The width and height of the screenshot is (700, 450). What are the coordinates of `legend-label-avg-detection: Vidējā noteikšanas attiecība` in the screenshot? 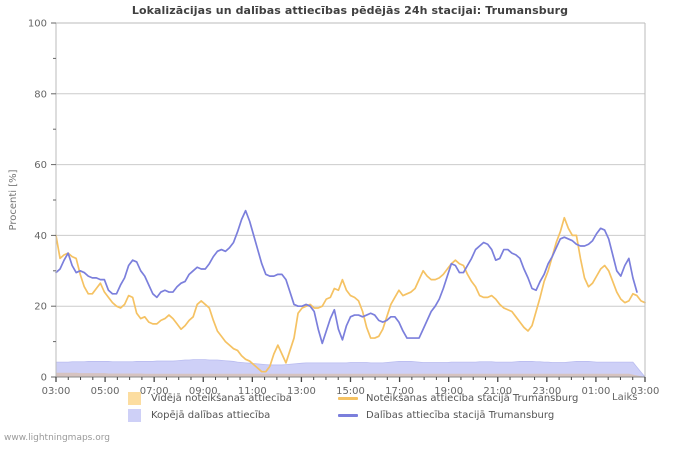 It's located at (221, 398).